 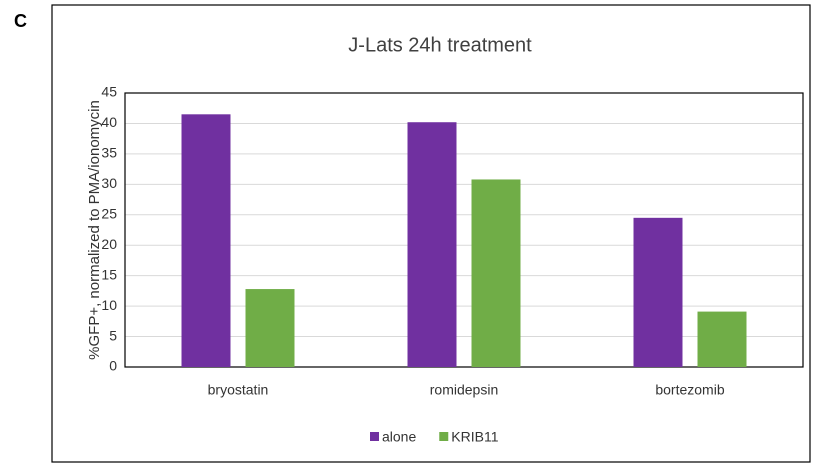 I want to click on y-axis-label: %GFP+, normalized to PMA/ionomycin, so click(x=94, y=230).